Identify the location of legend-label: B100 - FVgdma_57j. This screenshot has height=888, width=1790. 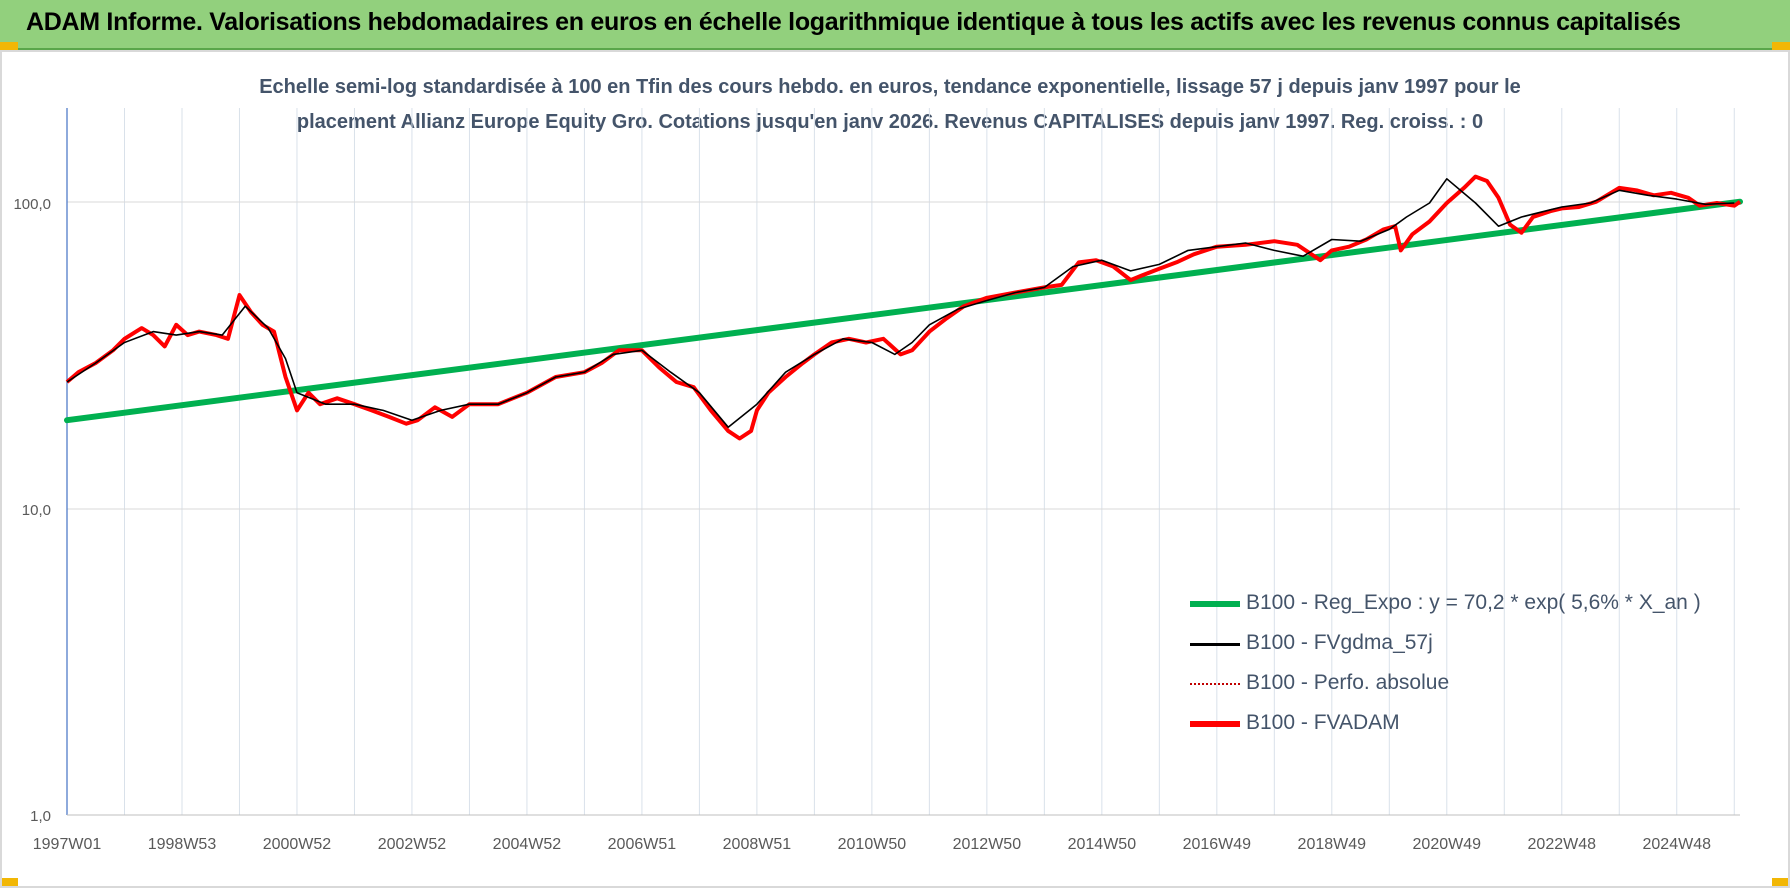
(1339, 642).